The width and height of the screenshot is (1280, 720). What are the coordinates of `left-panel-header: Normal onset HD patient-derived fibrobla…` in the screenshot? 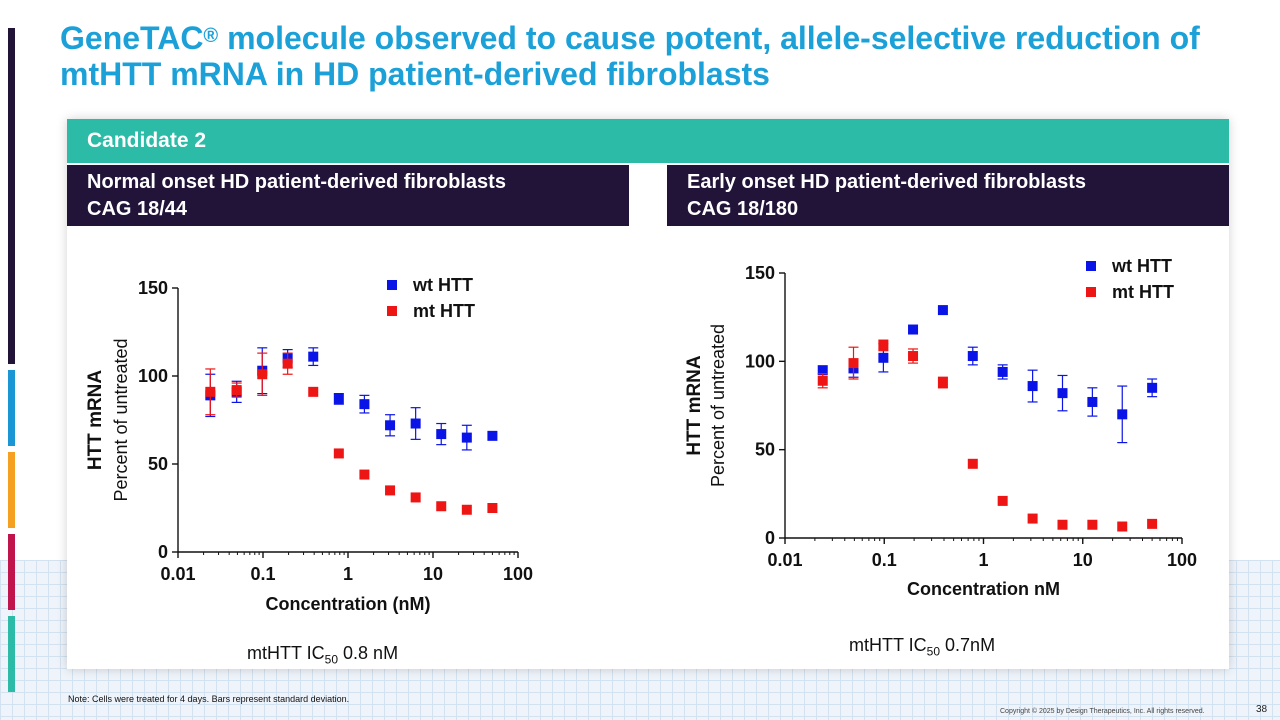 It's located at (348, 195).